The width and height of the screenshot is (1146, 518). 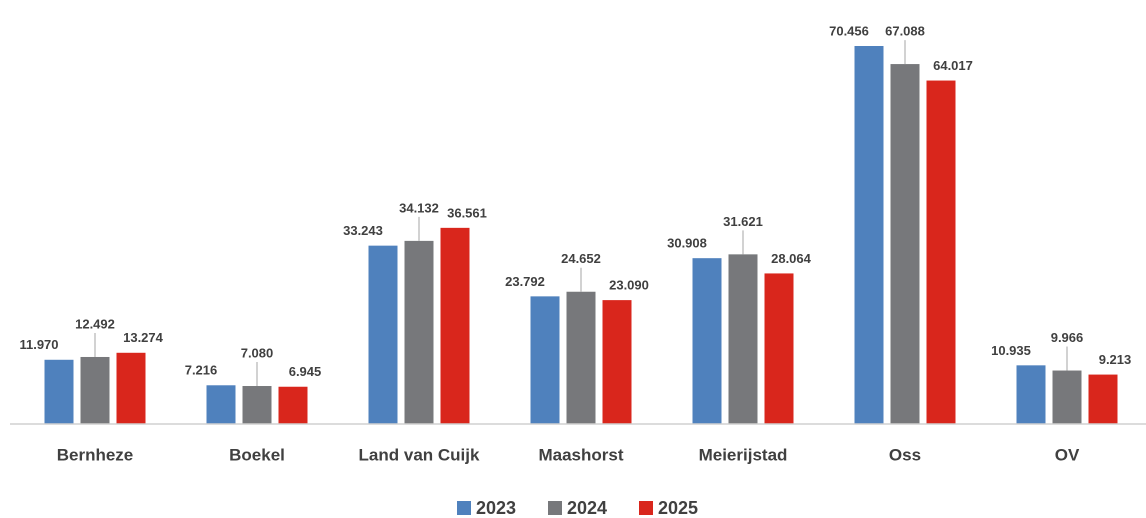 I want to click on data-label: 30.908, so click(x=687, y=243).